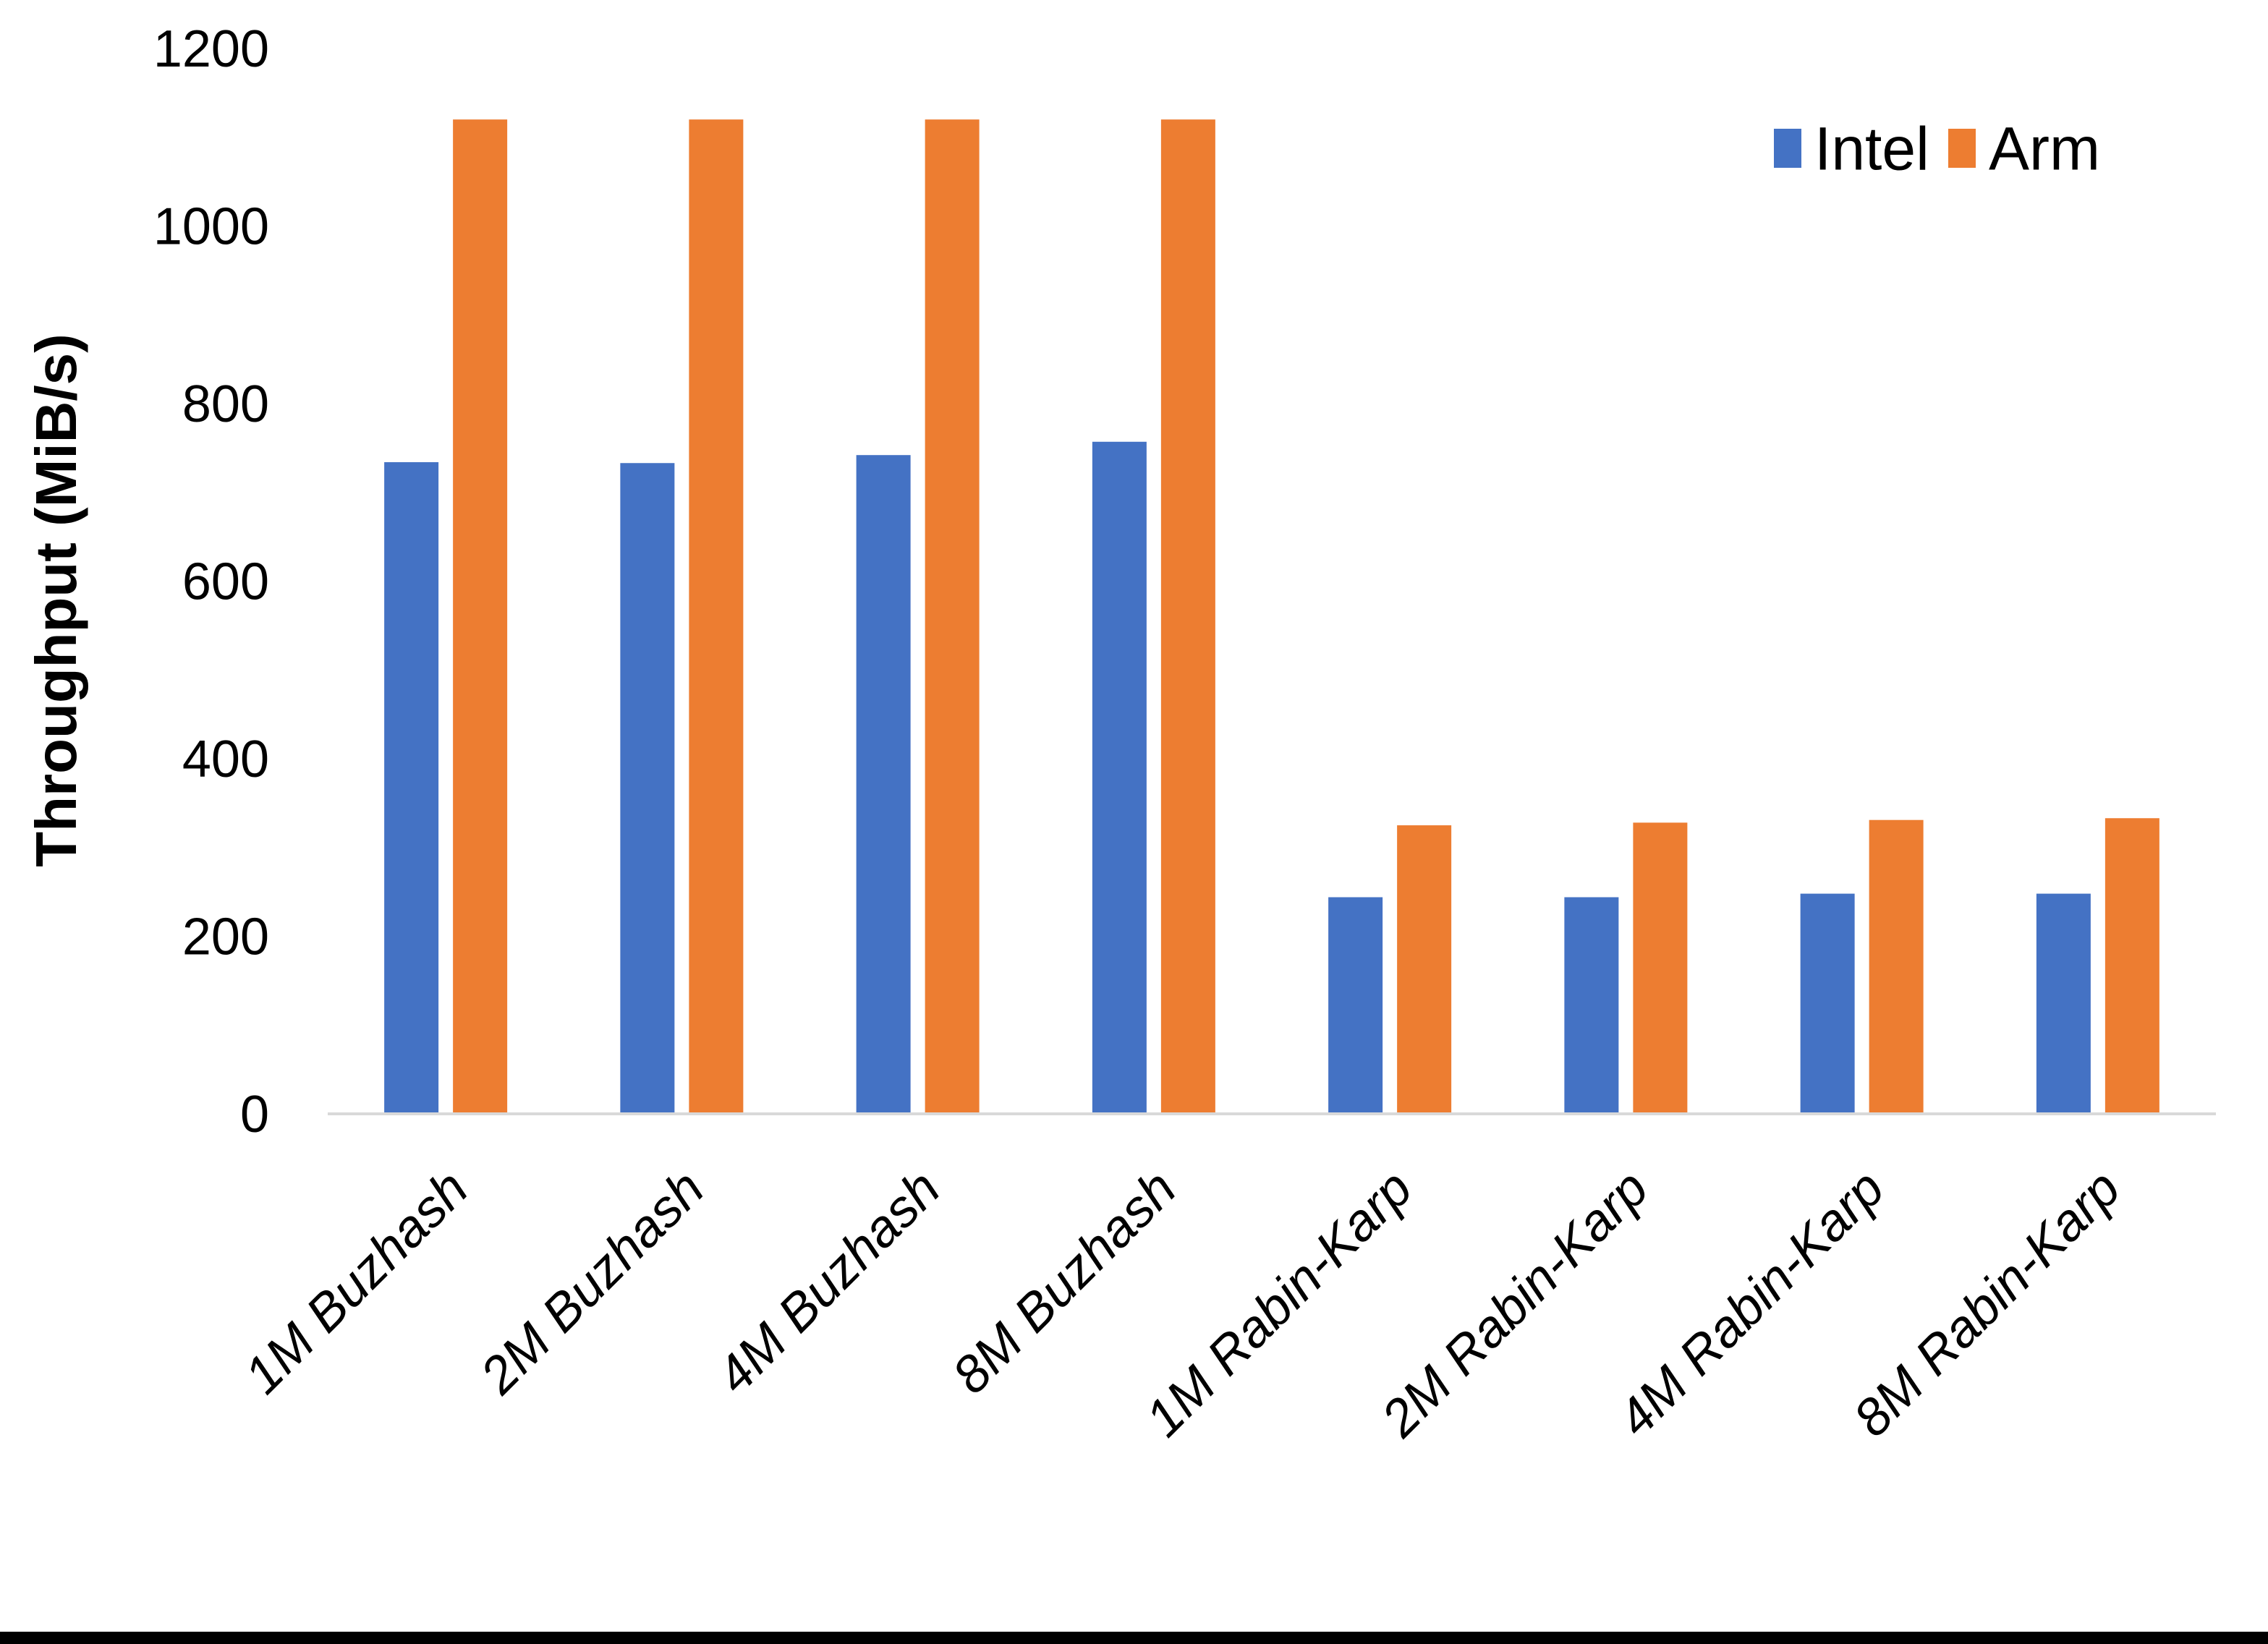  I want to click on bar-arm-2m-rabin-karp, so click(1660, 968).